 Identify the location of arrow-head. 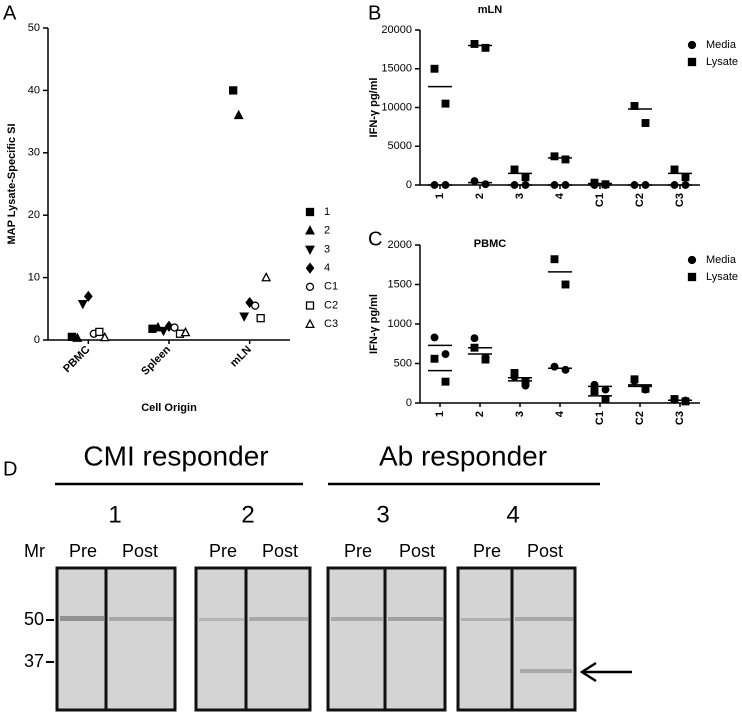
(588, 672).